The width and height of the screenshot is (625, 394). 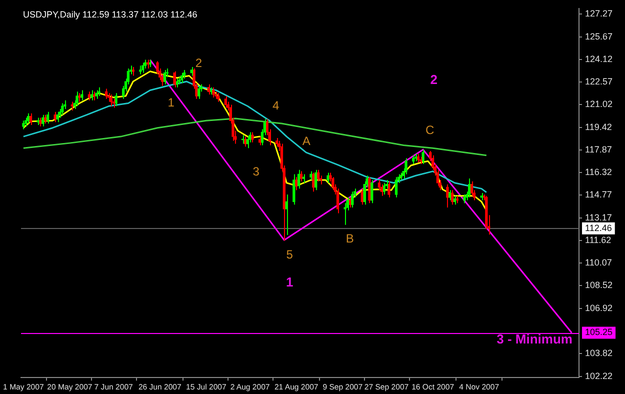 What do you see at coordinates (599, 81) in the screenshot?
I see `y-tick-label: 122.57` at bounding box center [599, 81].